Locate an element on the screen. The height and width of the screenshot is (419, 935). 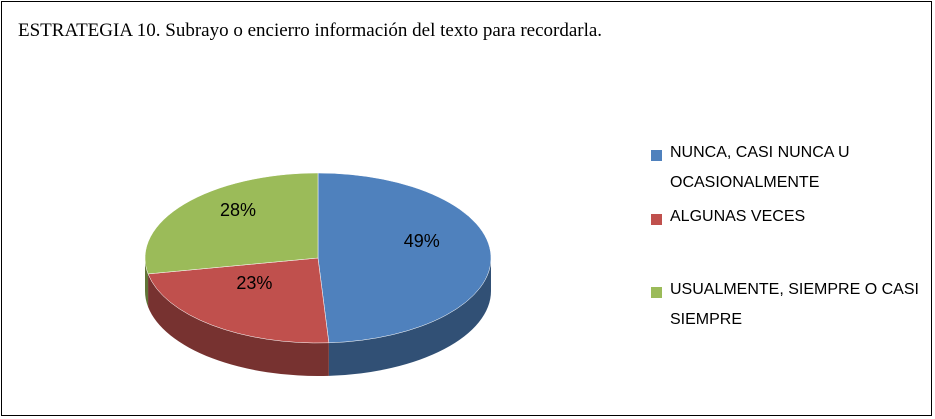
data-label: 23% is located at coordinates (254, 283).